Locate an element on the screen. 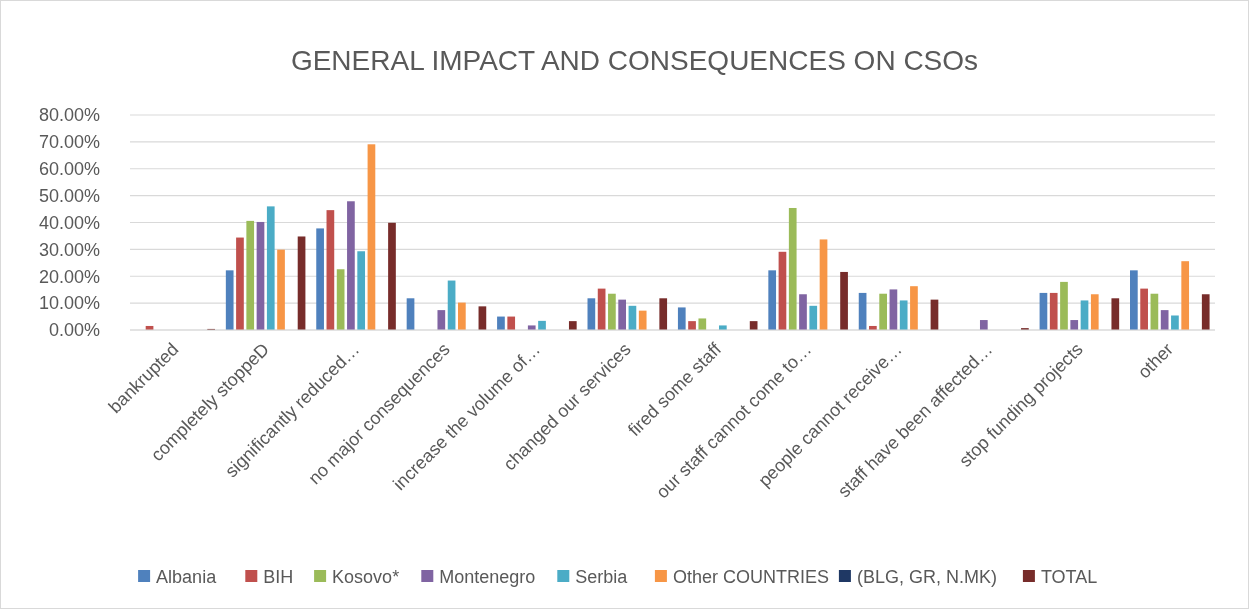 Image resolution: width=1249 pixels, height=609 pixels. y-tick-label: 0.00% is located at coordinates (74, 330).